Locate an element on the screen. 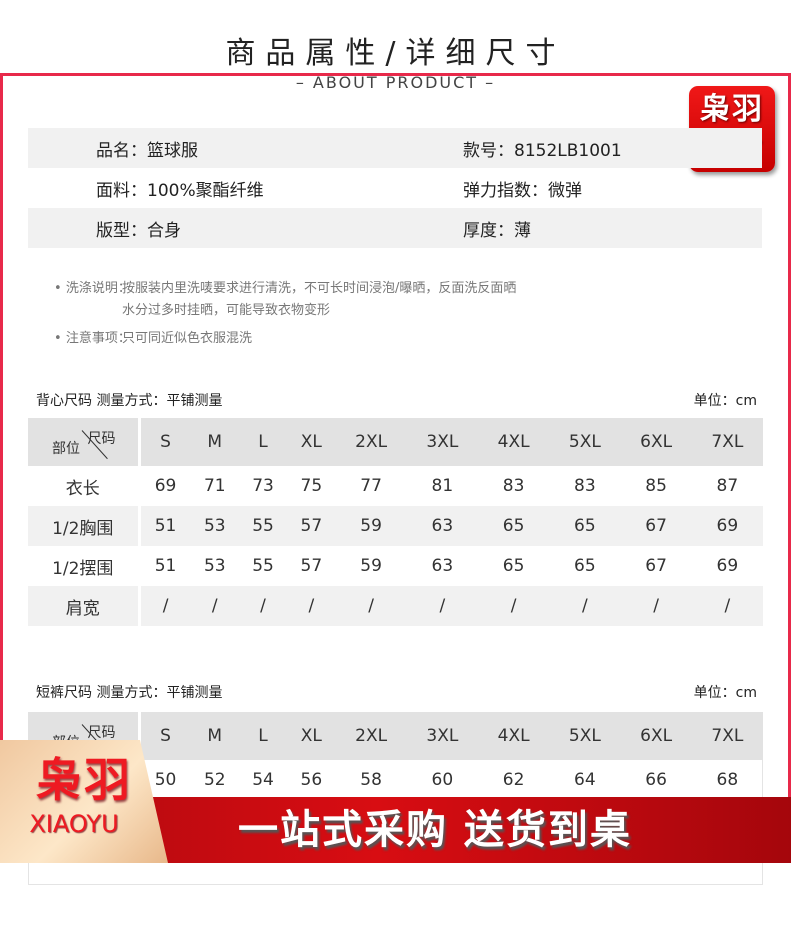  info-left: 品名：篮球服 is located at coordinates (147, 150).